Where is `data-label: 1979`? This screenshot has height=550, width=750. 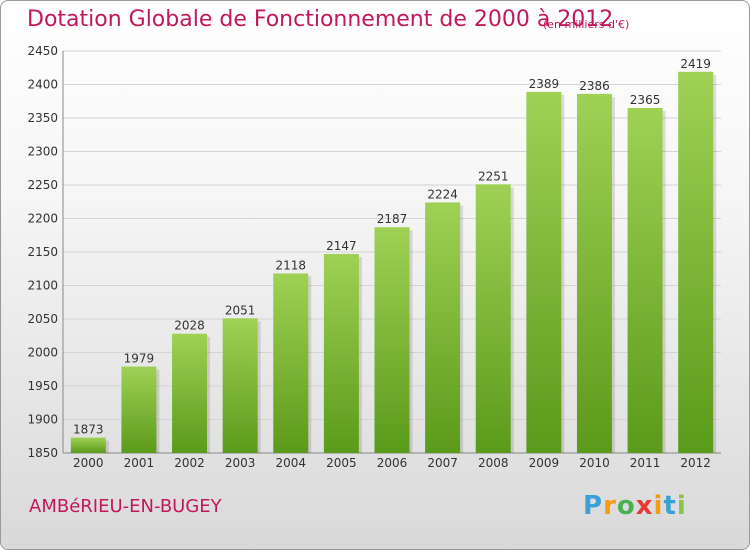 data-label: 1979 is located at coordinates (139, 359).